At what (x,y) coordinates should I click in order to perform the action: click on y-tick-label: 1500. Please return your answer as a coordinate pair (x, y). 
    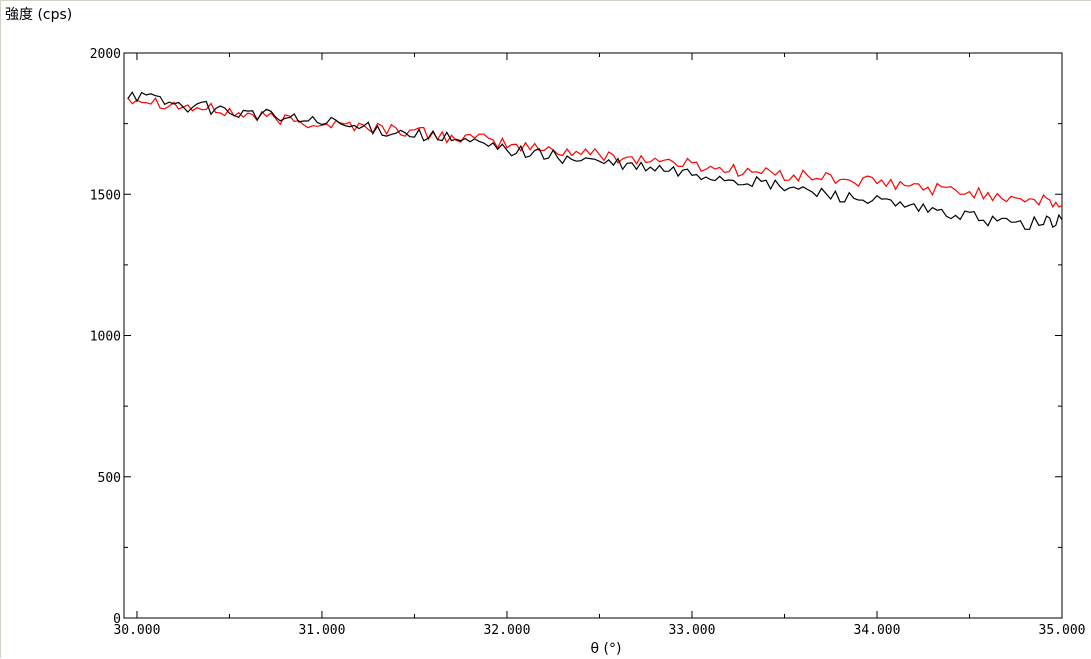
    Looking at the image, I should click on (105, 195).